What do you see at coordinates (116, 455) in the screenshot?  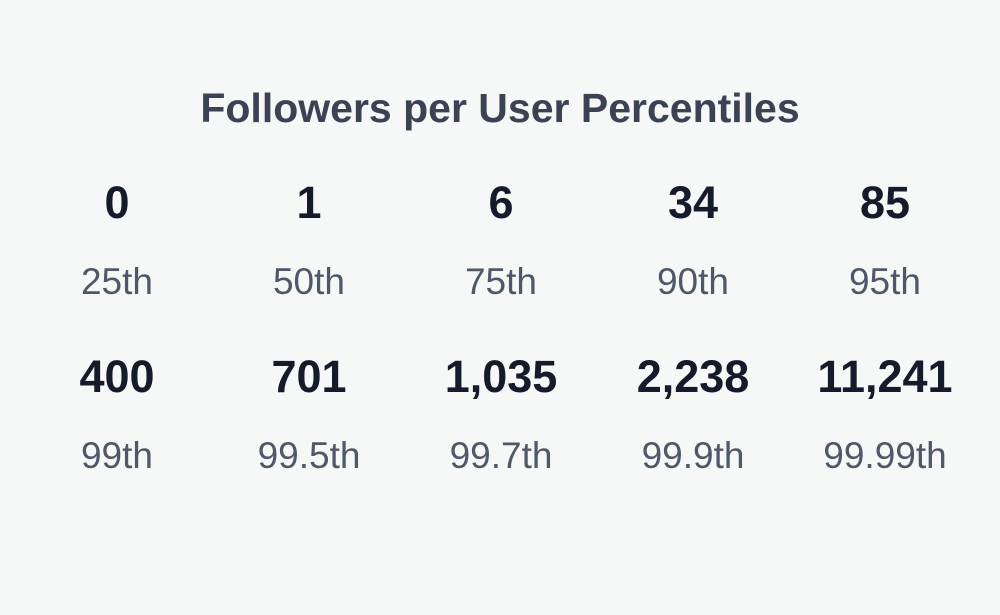 I see `stat-label: 99th` at bounding box center [116, 455].